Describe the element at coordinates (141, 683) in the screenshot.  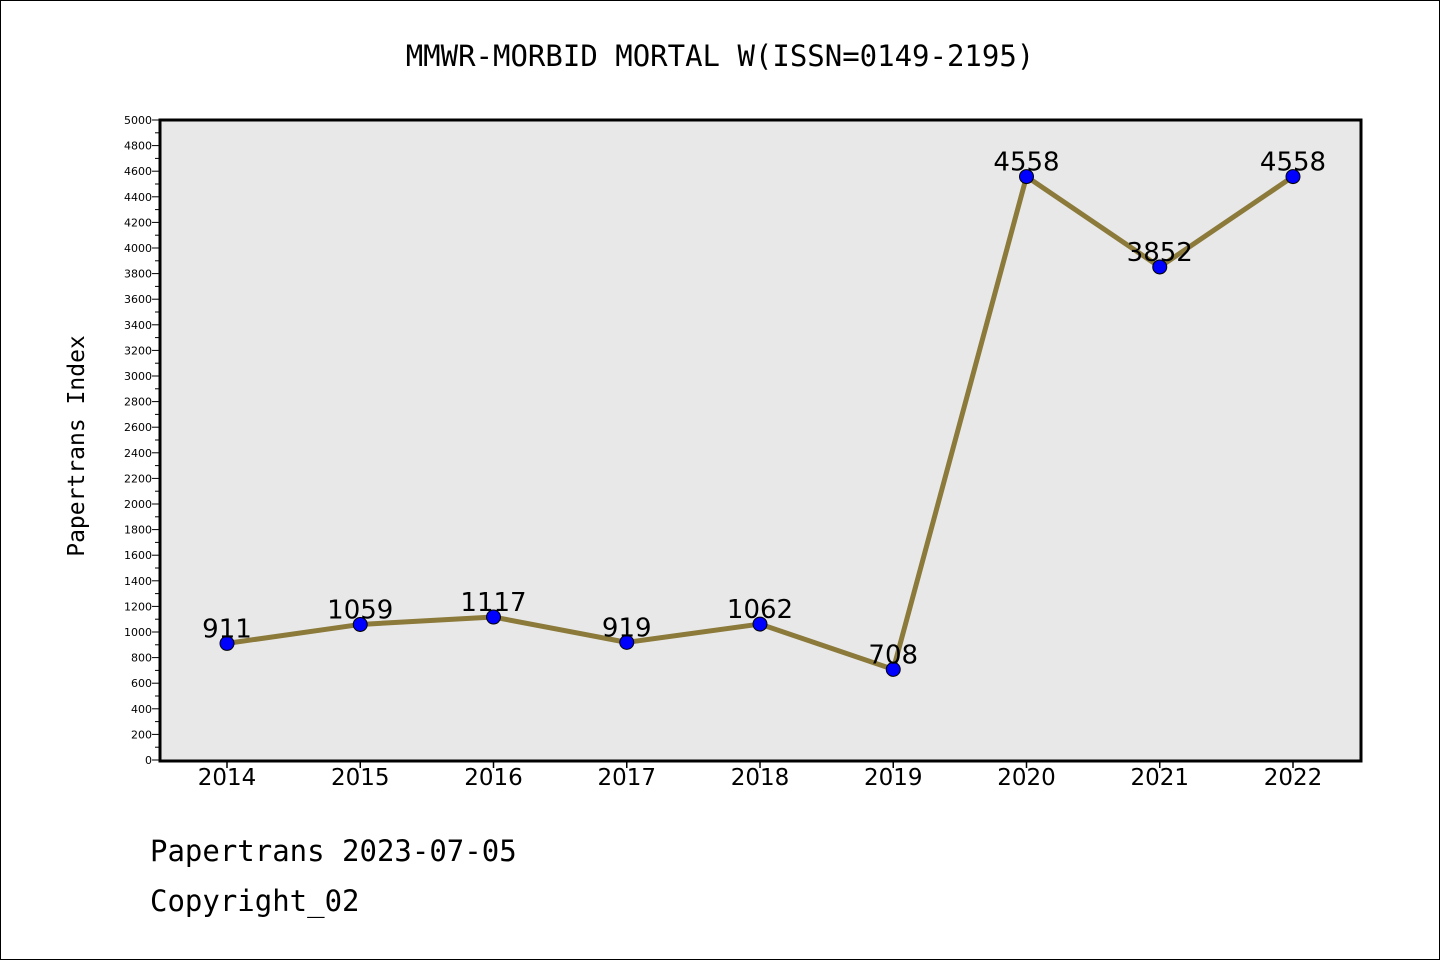
I see `y-tick-label: 600` at that location.